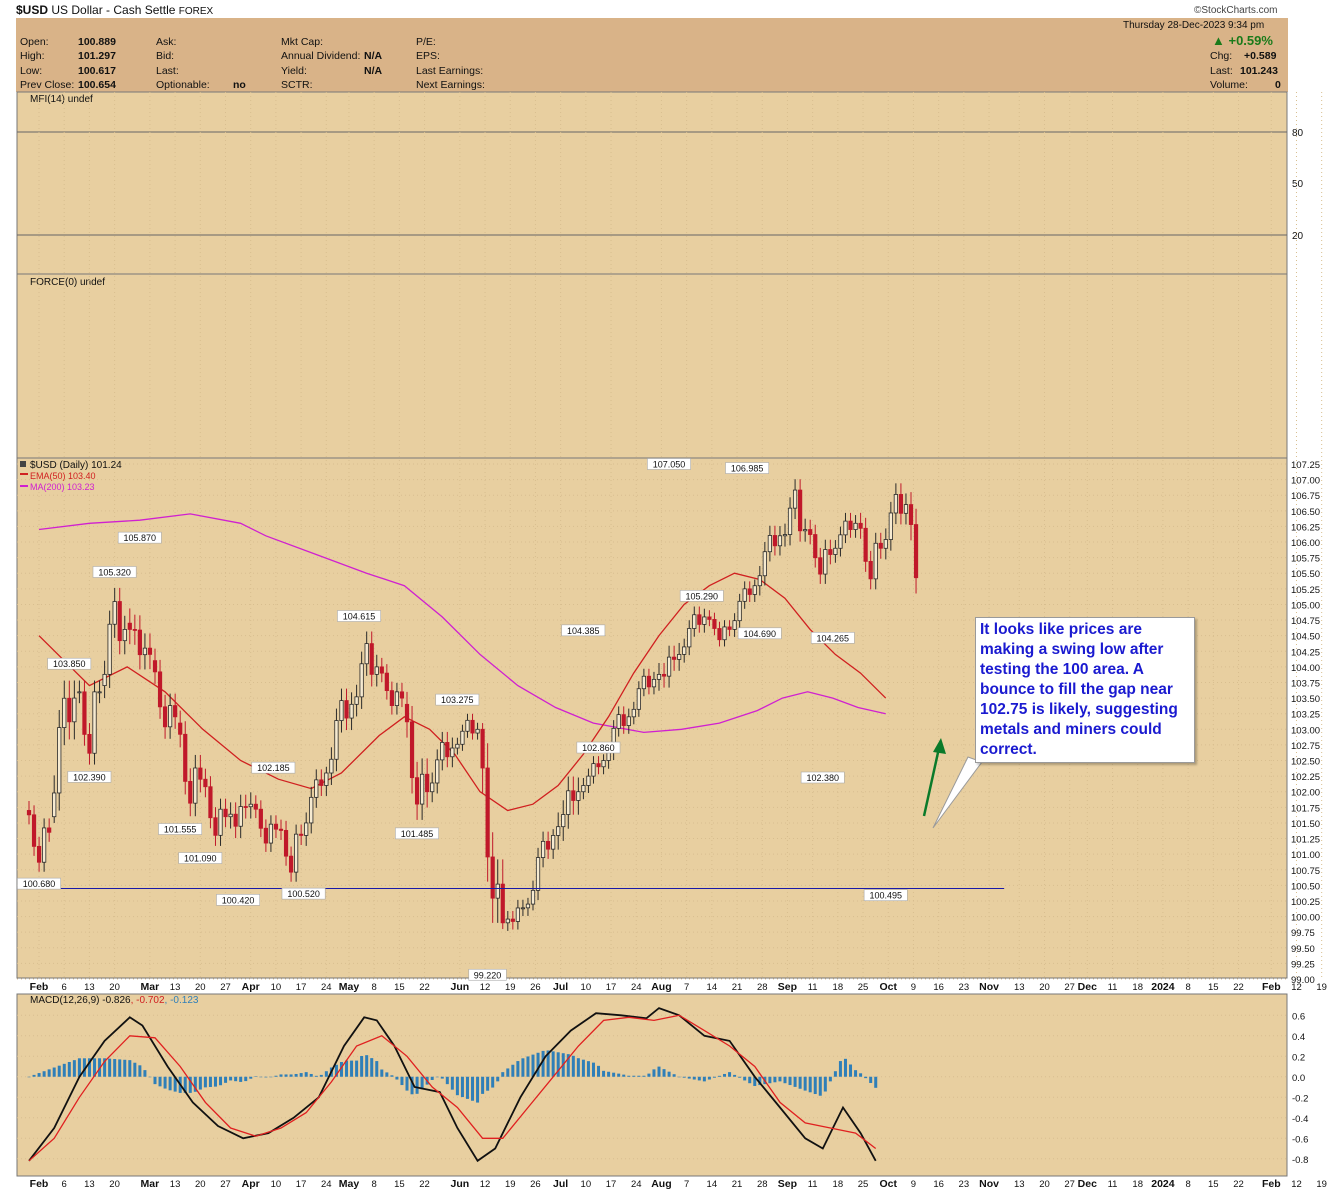 The width and height of the screenshot is (1340, 1192). I want to click on macd-x-tick-label: 27, so click(1069, 1184).